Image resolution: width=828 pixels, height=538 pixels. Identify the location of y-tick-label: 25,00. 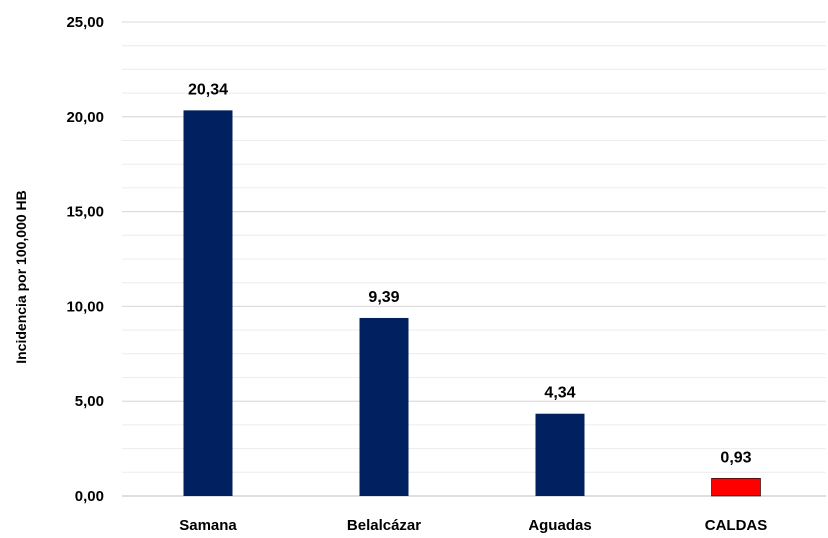
(85, 22).